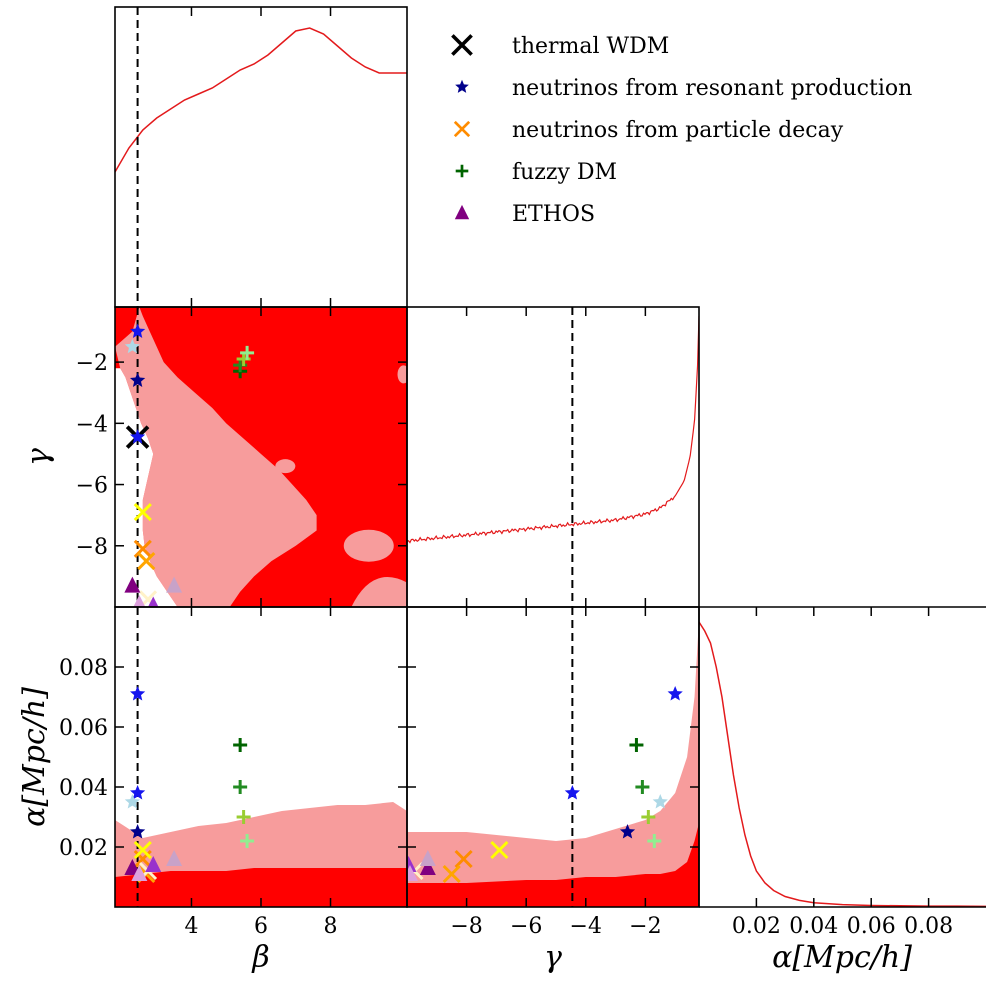  I want to click on x-axis-label-gamma: γ, so click(553, 957).